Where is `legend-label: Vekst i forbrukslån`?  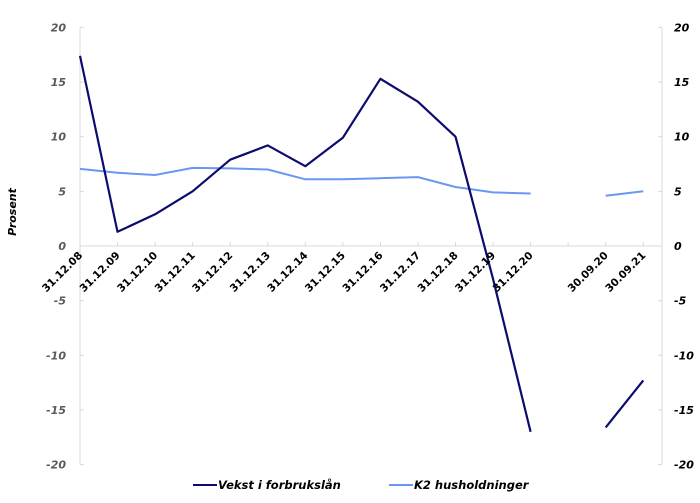 legend-label: Vekst i forbrukslån is located at coordinates (279, 485).